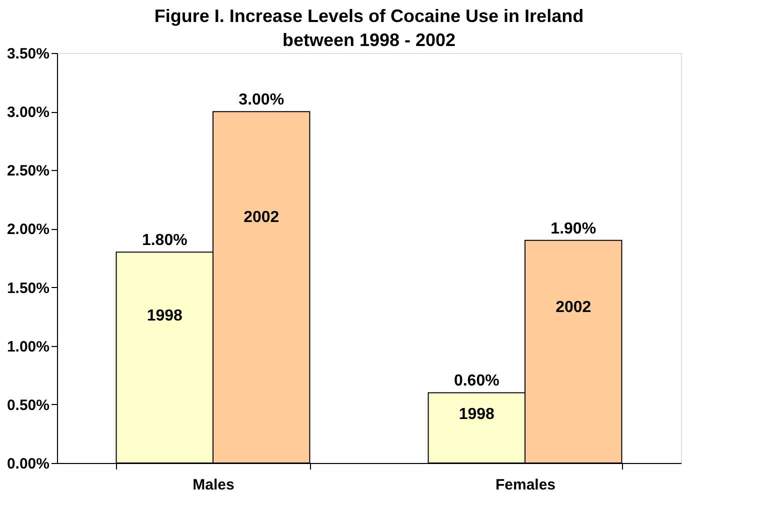 This screenshot has width=764, height=519. I want to click on y-tick-label: 2.50%, so click(28, 171).